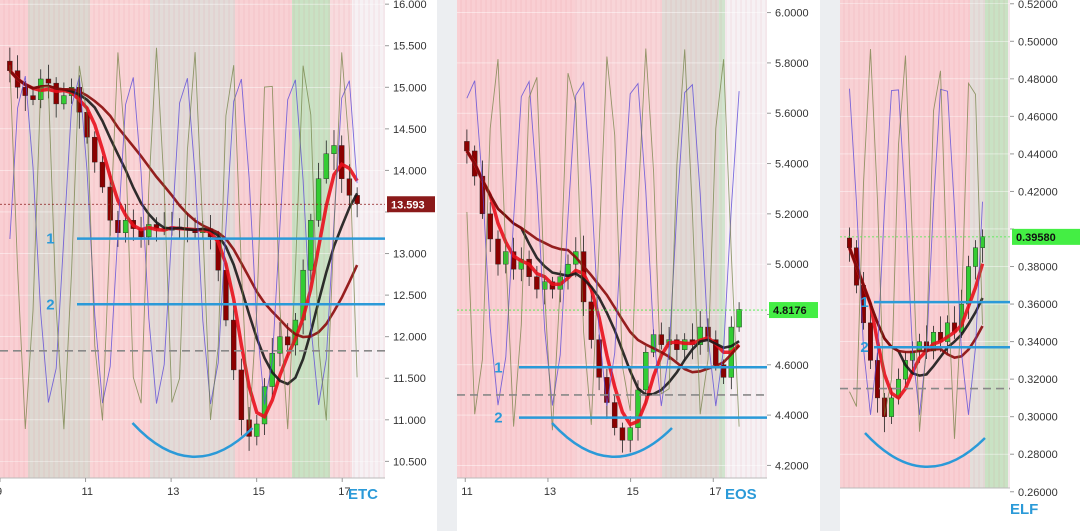  What do you see at coordinates (1038, 268) in the screenshot?
I see `y-tick-label: 0.38000` at bounding box center [1038, 268].